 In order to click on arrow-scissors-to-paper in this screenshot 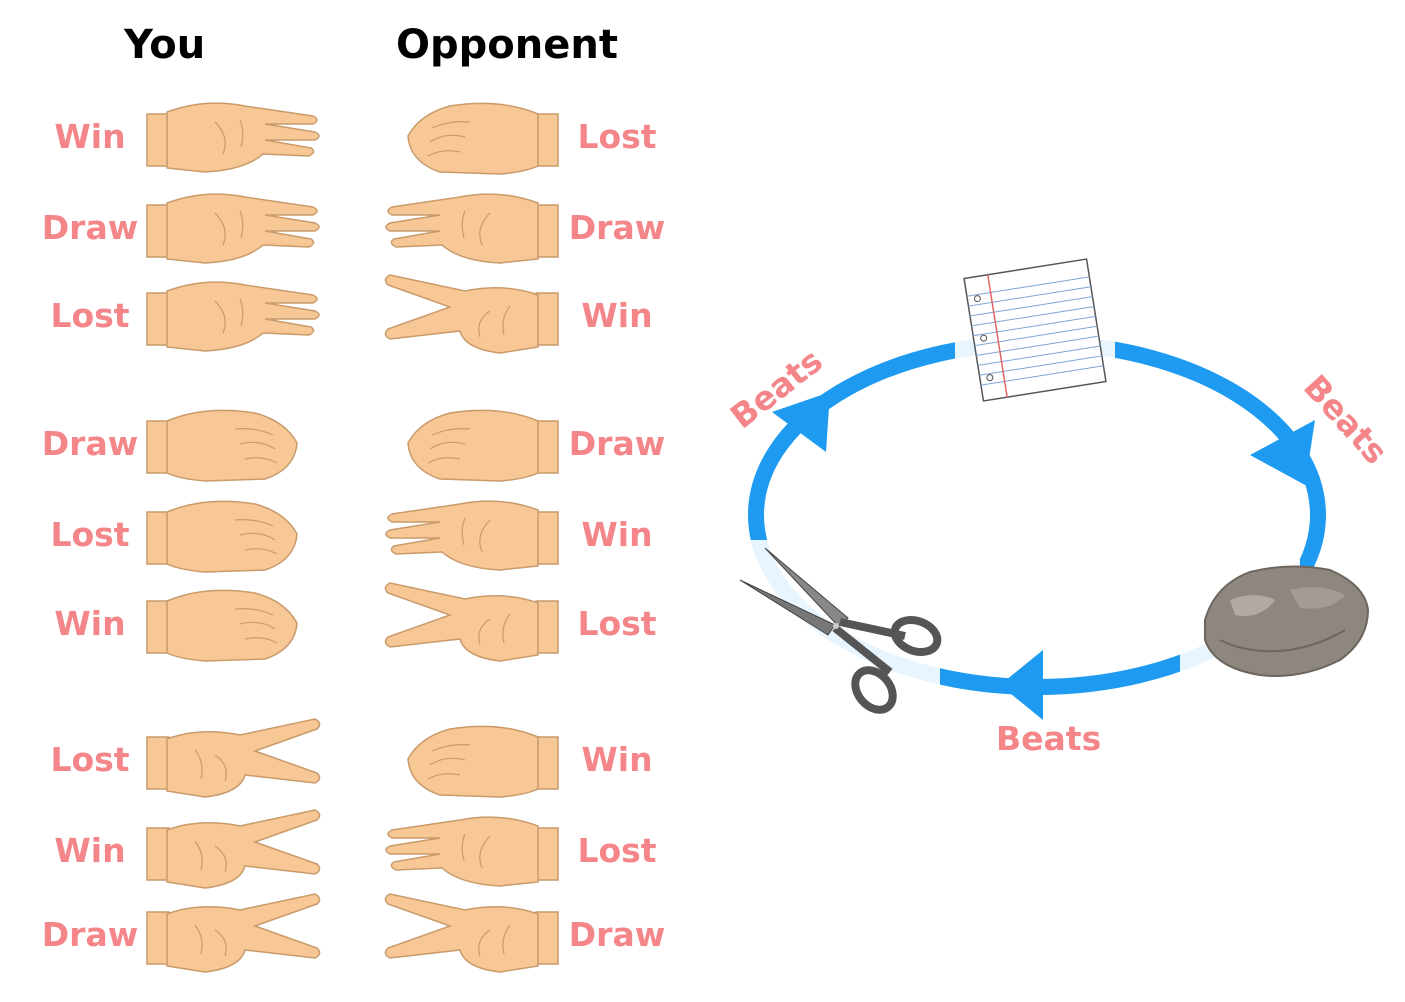, I will do `click(801, 422)`.